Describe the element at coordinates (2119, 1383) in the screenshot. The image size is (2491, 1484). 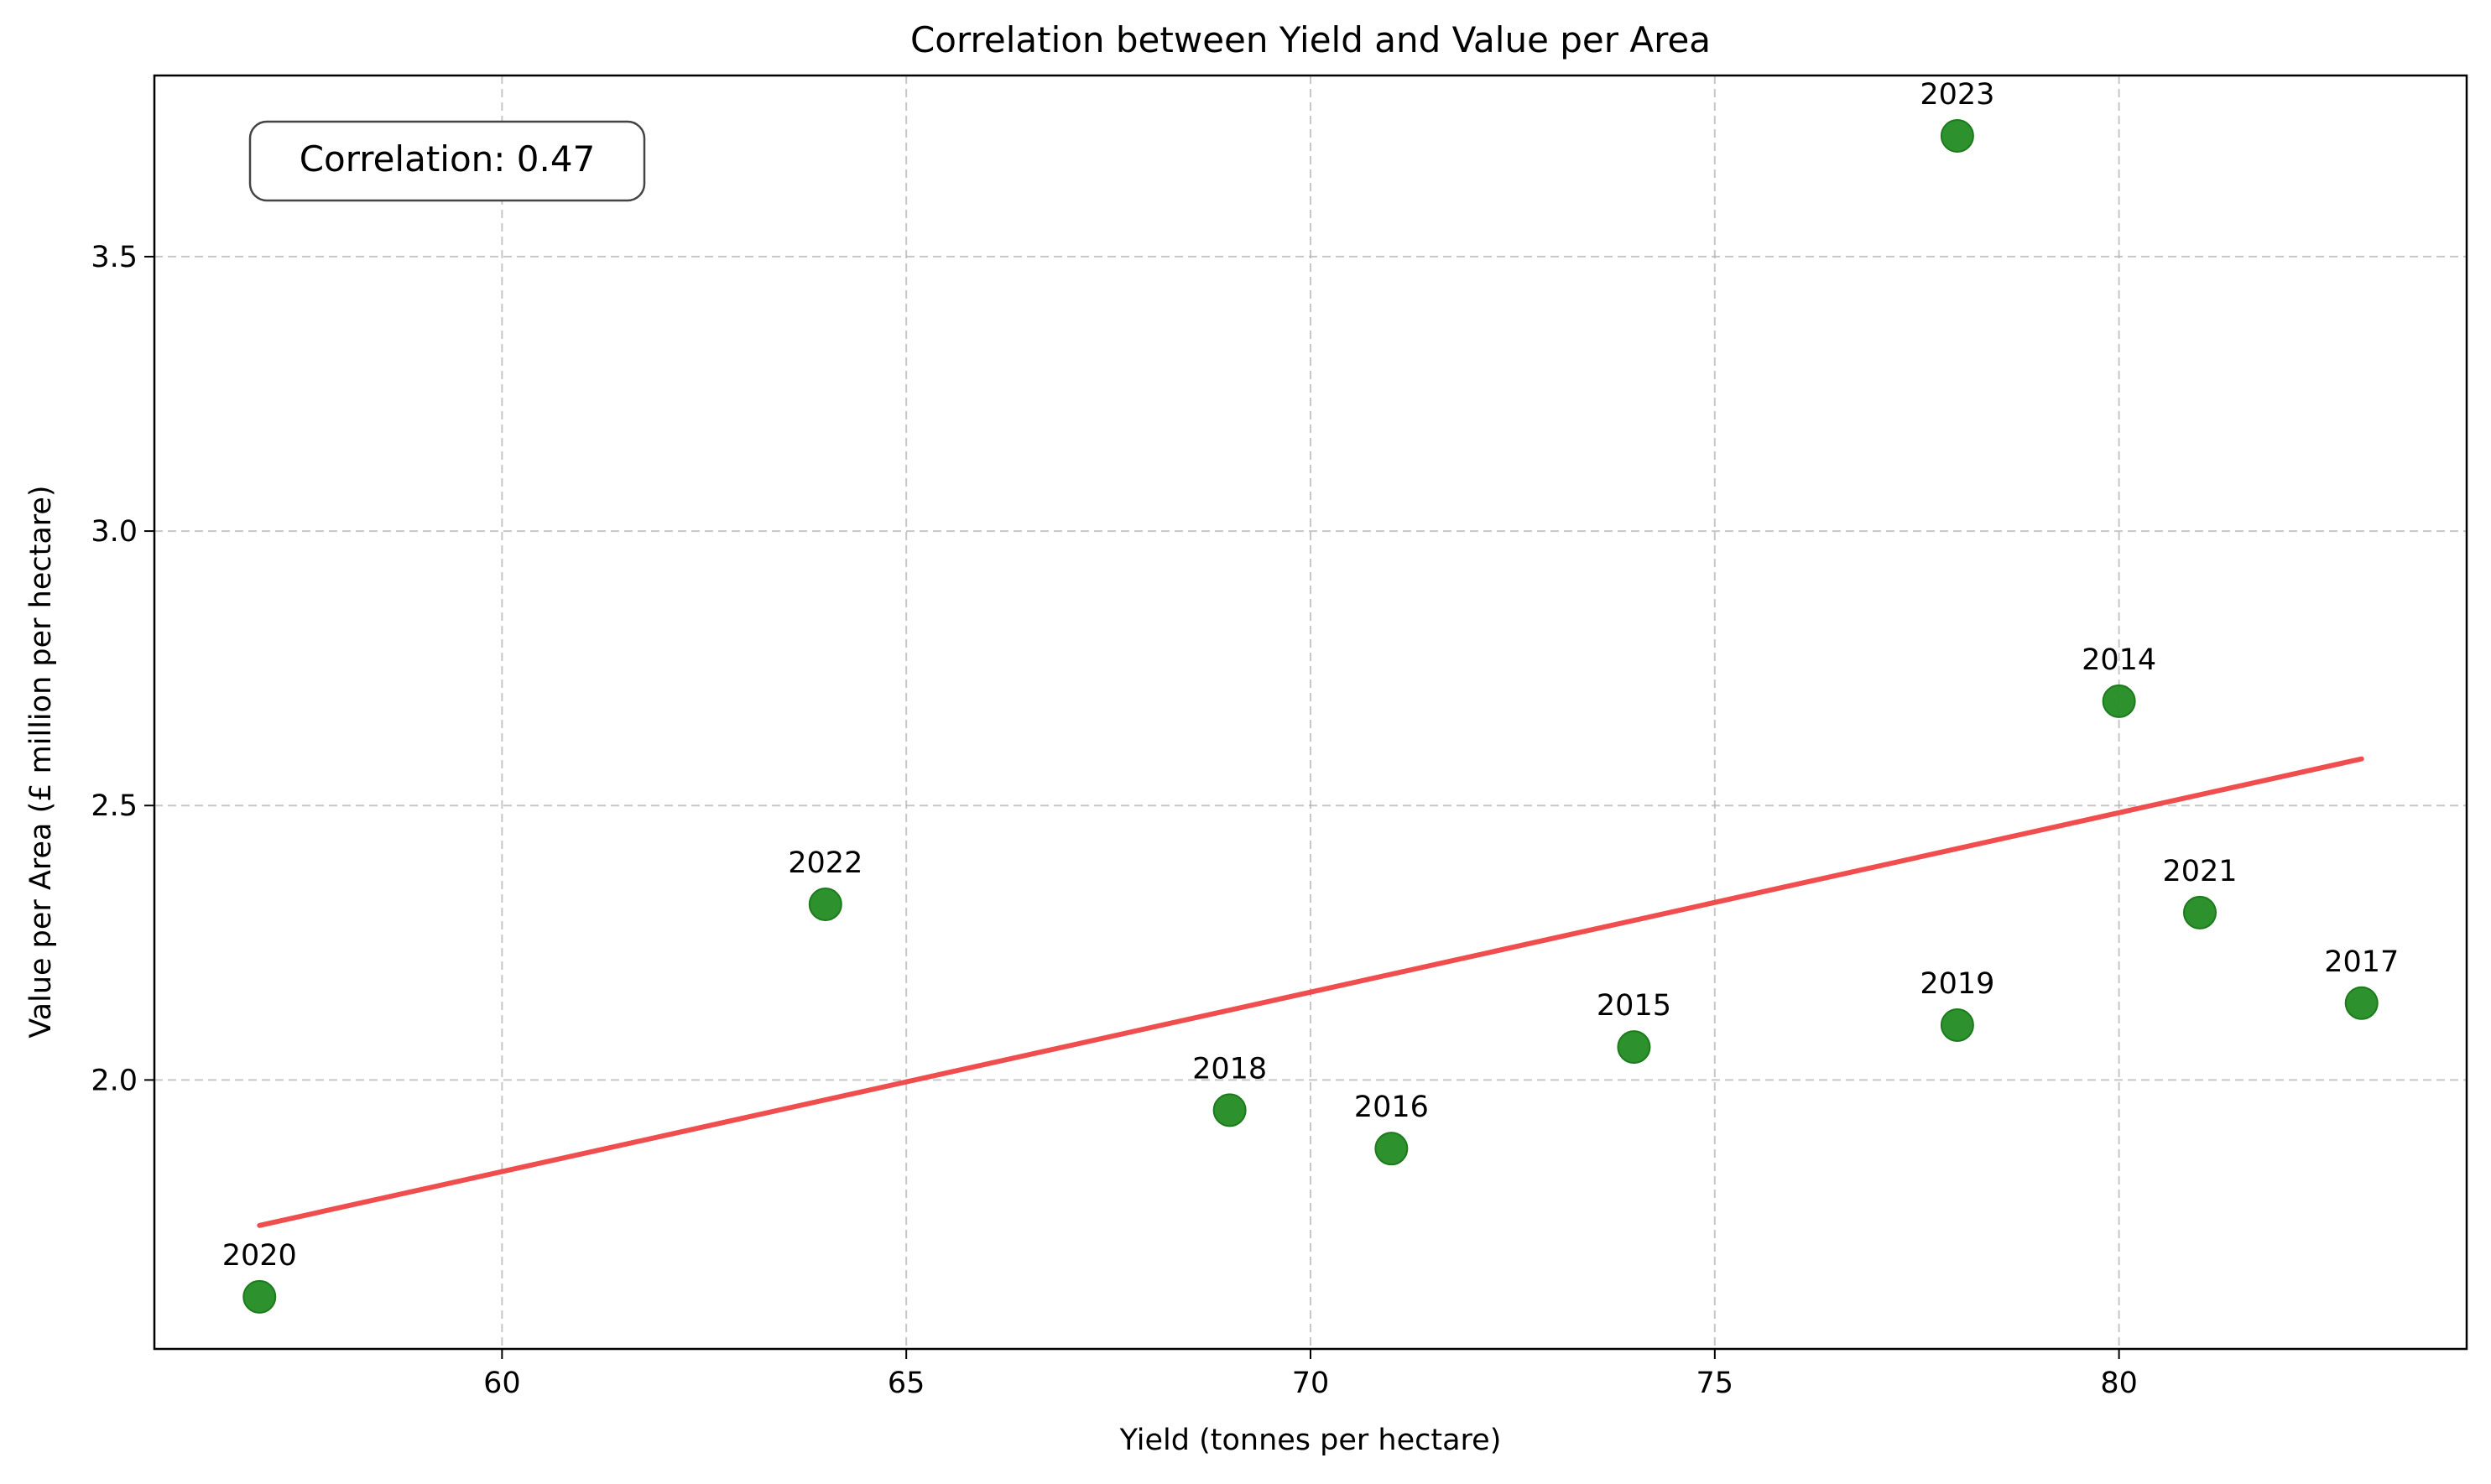
I see `x-tick-label: 80` at that location.